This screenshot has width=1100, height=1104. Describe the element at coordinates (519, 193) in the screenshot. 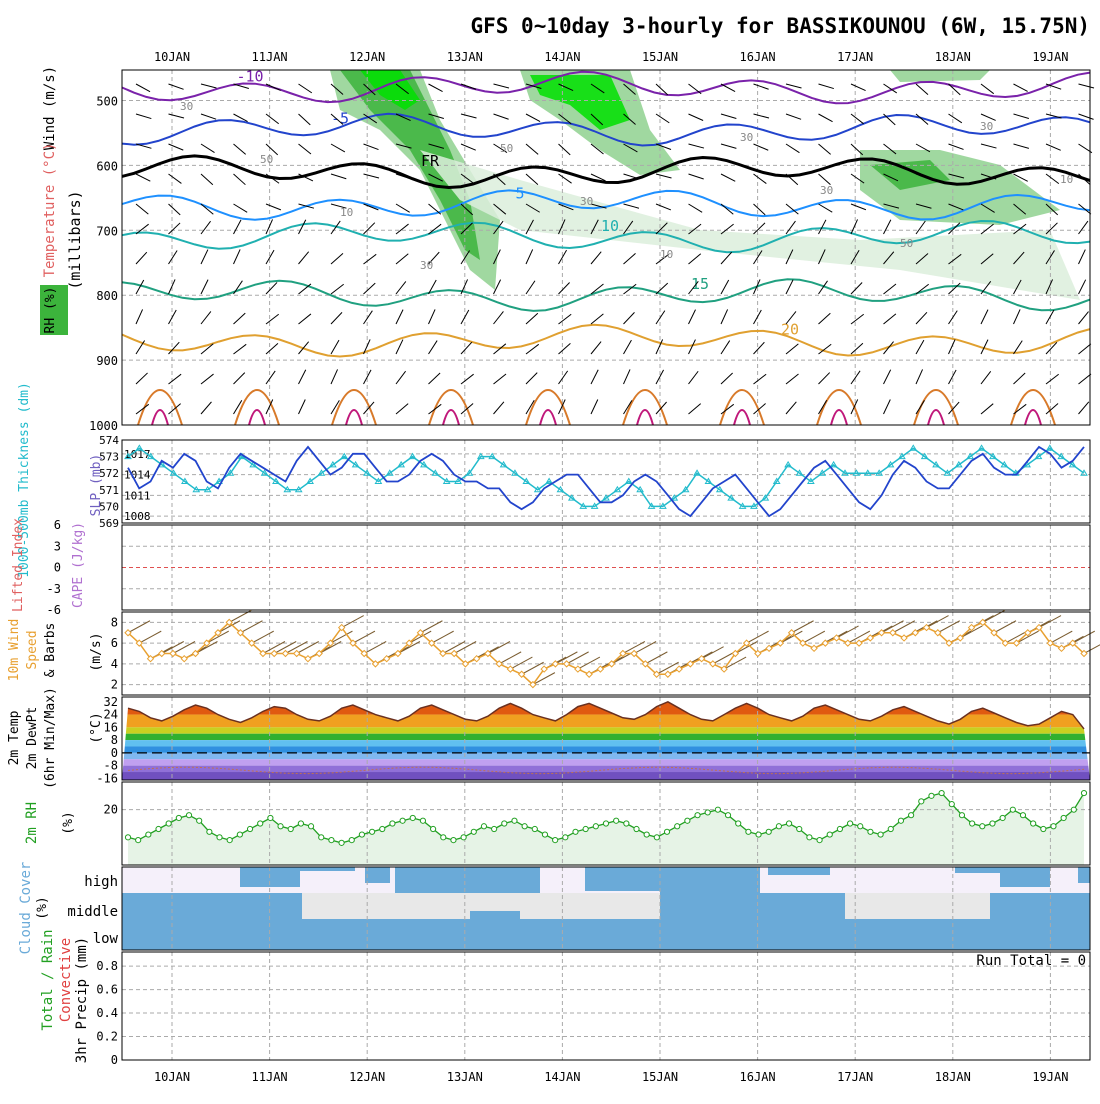

I see `isotherm-label: 5` at that location.